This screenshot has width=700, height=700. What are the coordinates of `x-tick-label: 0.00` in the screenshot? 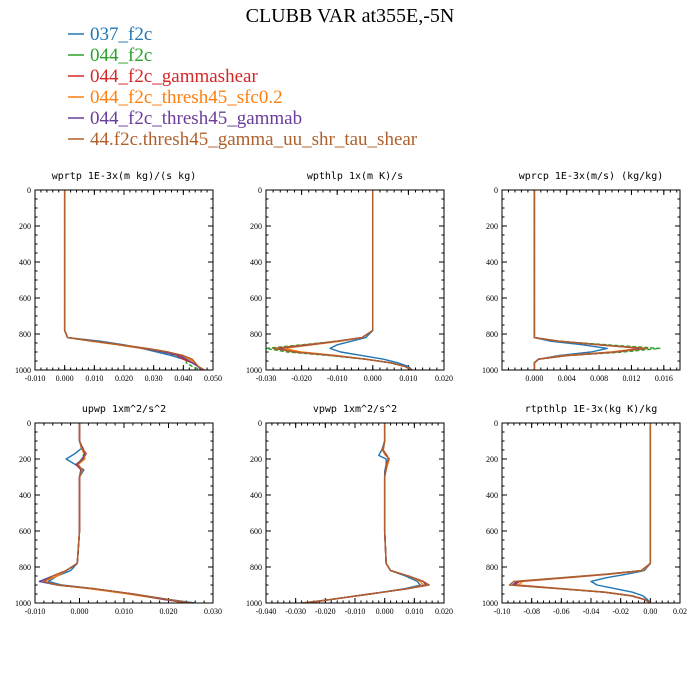 It's located at (650, 611).